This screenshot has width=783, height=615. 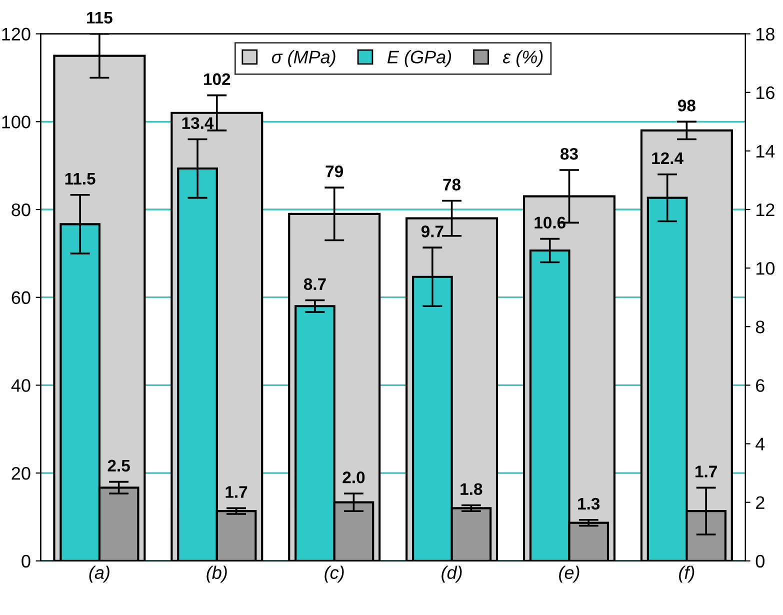 I want to click on x-tick-label: (b), so click(x=216, y=574).